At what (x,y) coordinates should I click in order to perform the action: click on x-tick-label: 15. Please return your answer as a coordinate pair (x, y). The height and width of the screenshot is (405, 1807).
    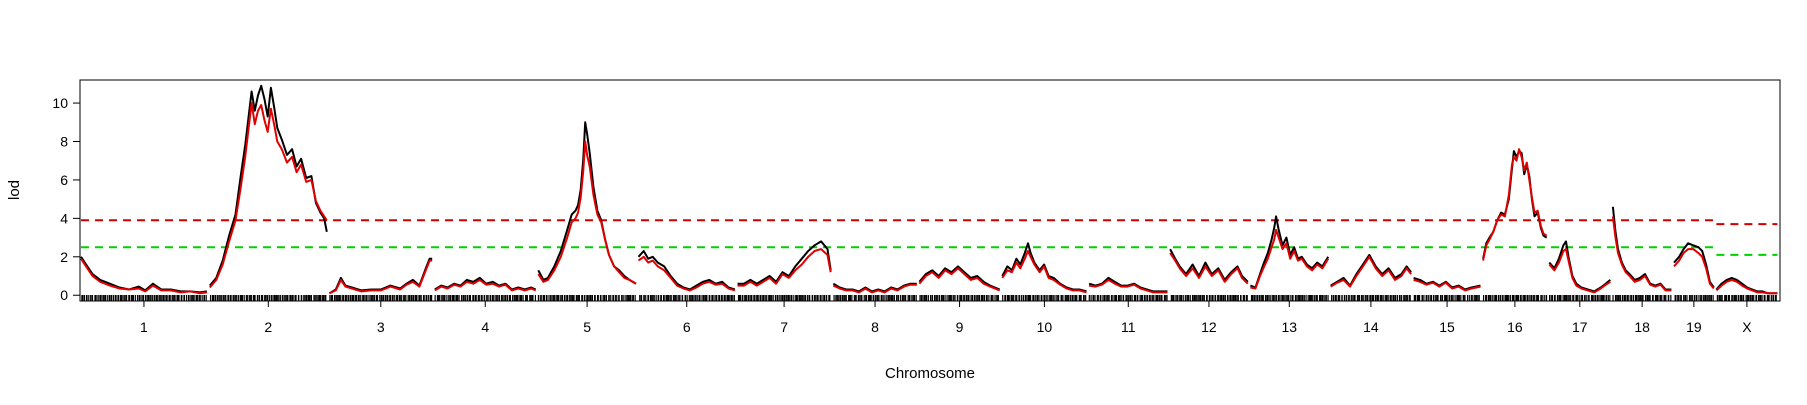
    Looking at the image, I should click on (1447, 327).